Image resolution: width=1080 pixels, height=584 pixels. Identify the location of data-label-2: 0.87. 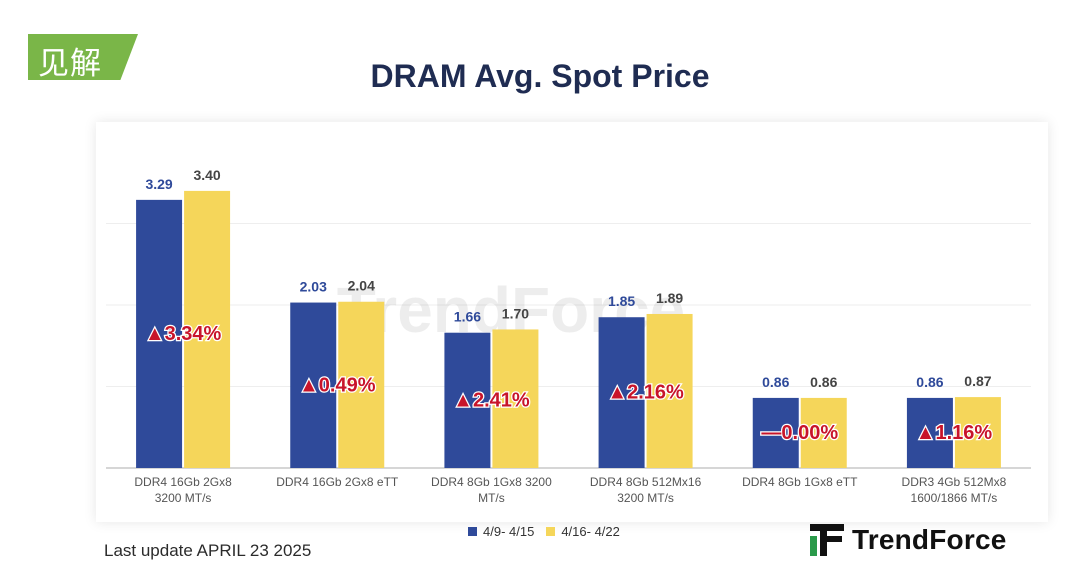
(977, 381).